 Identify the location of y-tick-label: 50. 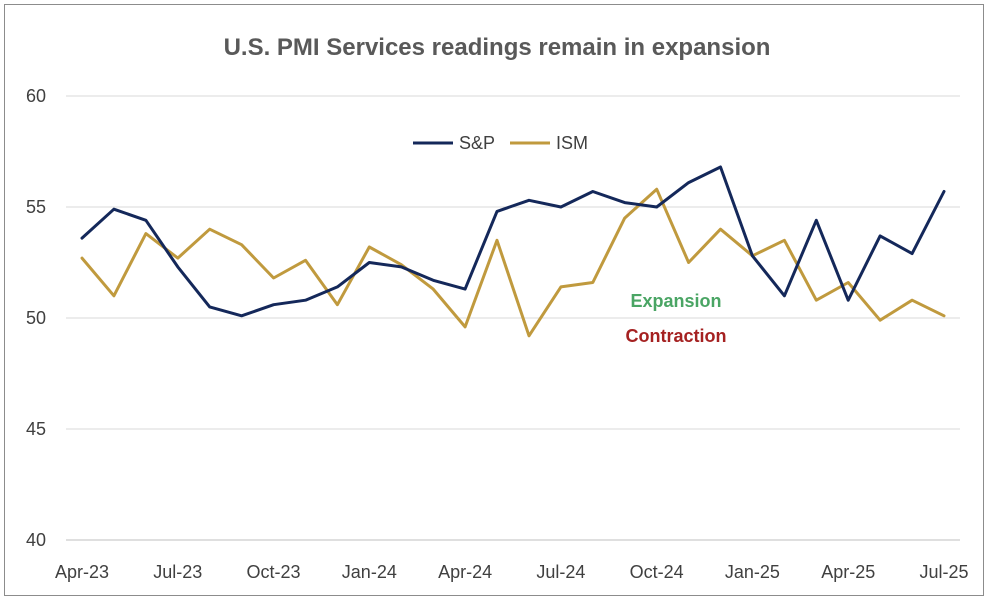
(36, 318).